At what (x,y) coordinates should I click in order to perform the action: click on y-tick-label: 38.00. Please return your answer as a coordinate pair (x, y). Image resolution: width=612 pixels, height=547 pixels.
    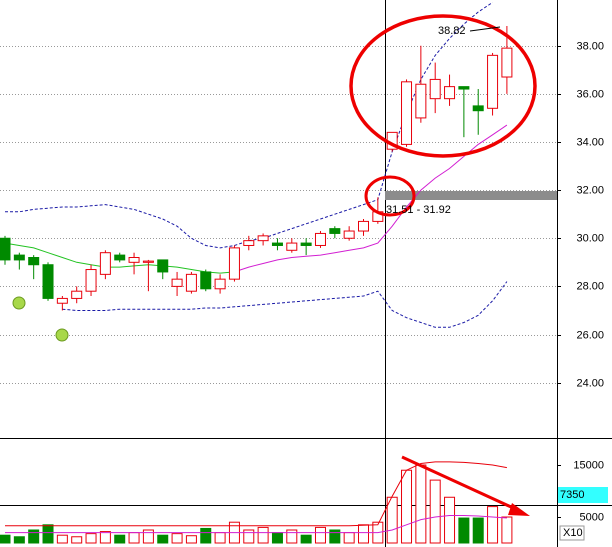
    Looking at the image, I should click on (590, 46).